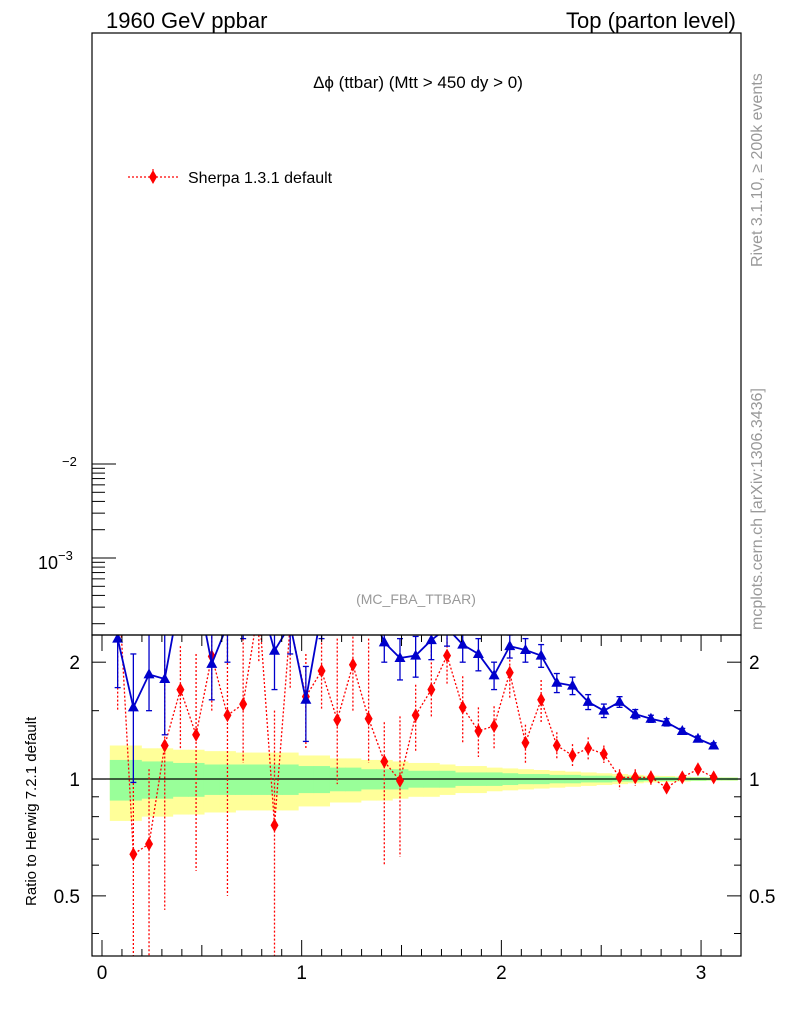 The width and height of the screenshot is (786, 1024). Describe the element at coordinates (69, 461) in the screenshot. I see `main-ytick-label-2: −2` at that location.